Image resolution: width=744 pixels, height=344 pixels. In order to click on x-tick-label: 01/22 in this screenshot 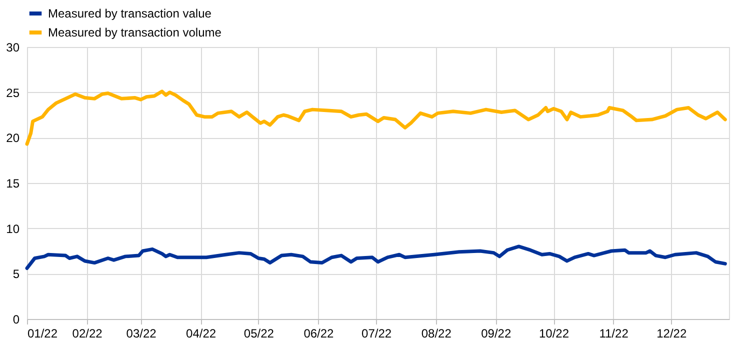, I will do `click(43, 333)`.